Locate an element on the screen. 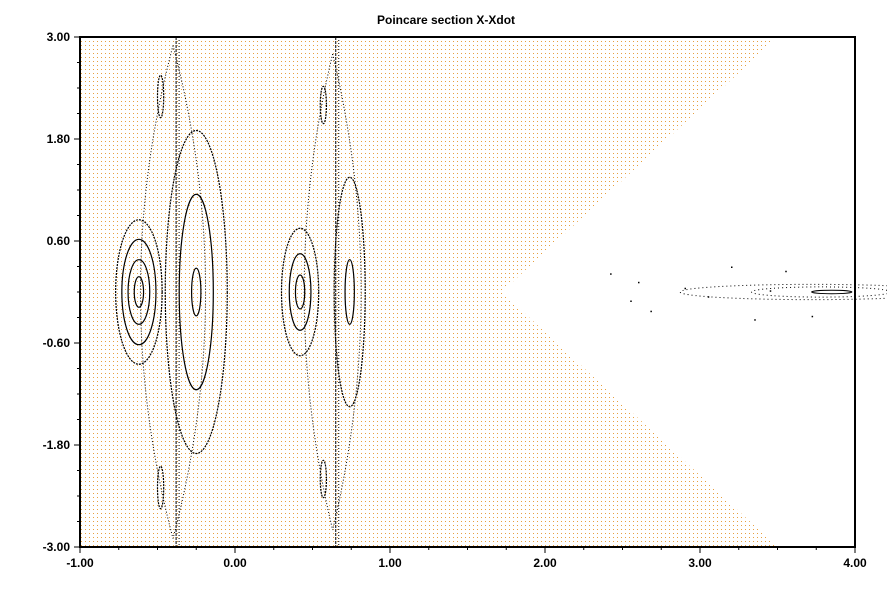 The image size is (887, 595). y-tick-label: -1.80 is located at coordinates (57, 445).